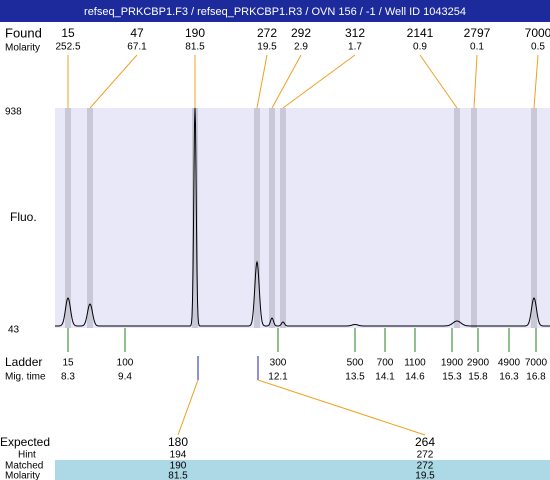  What do you see at coordinates (14, 330) in the screenshot?
I see `y-min-label: 43` at bounding box center [14, 330].